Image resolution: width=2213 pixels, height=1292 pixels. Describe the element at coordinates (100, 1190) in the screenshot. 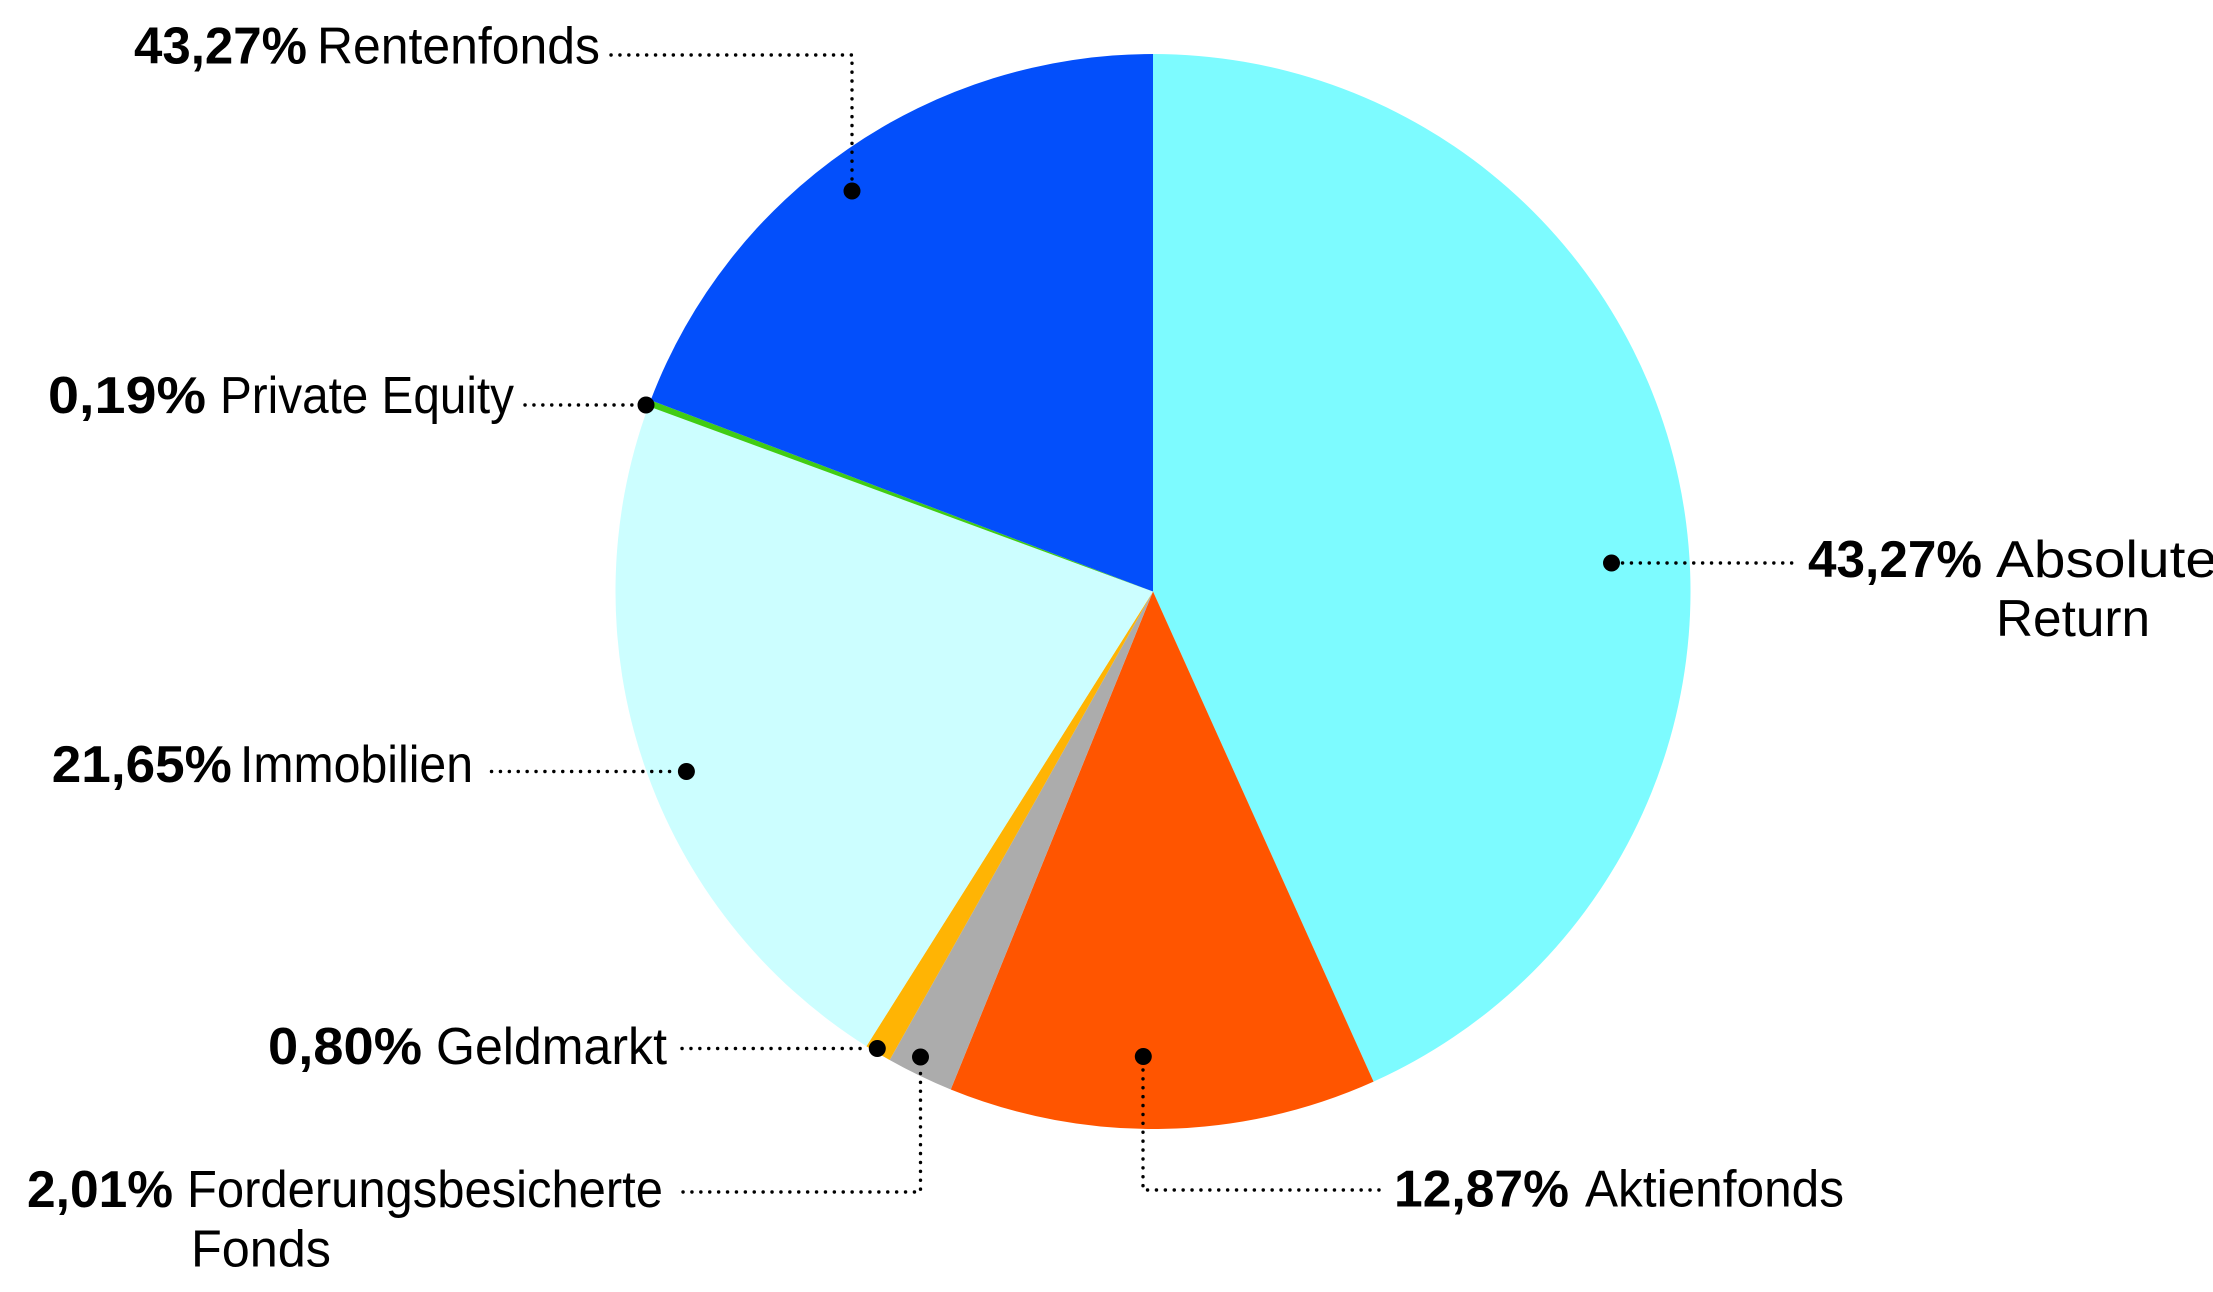

I see `svg-text: 2,01%` at that location.